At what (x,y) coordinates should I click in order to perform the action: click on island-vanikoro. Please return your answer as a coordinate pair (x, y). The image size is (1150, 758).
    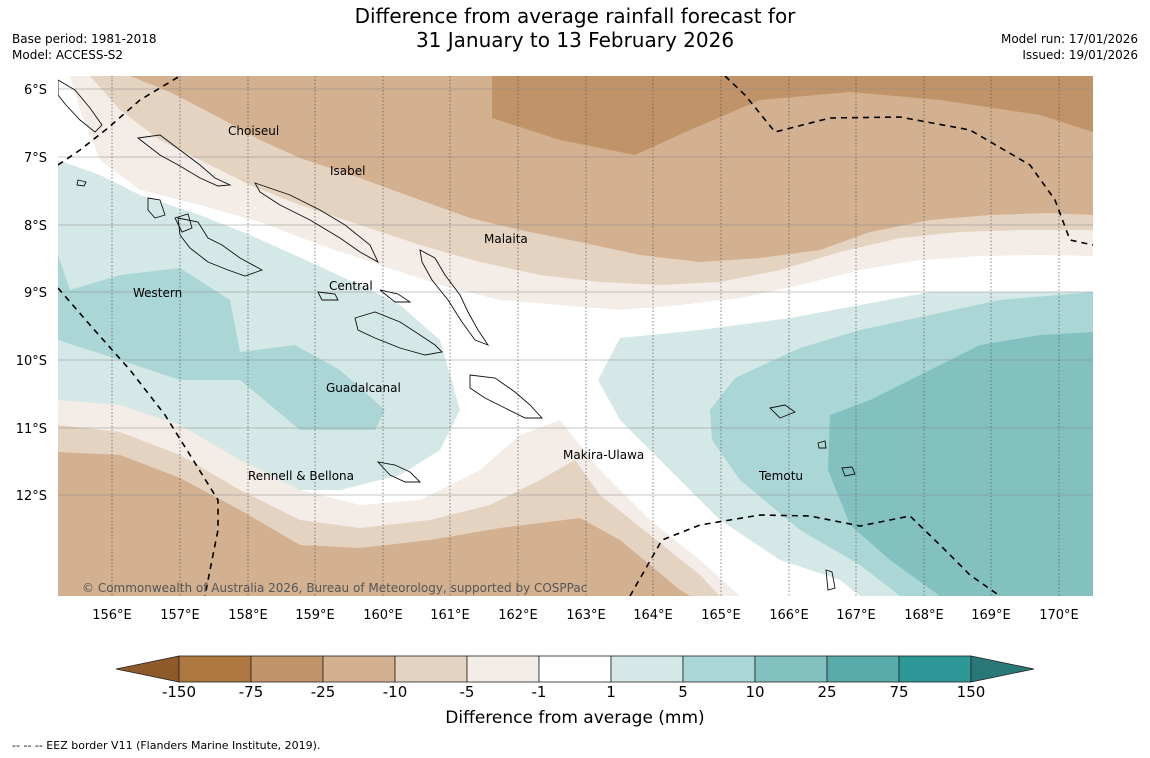
    Looking at the image, I should click on (848, 471).